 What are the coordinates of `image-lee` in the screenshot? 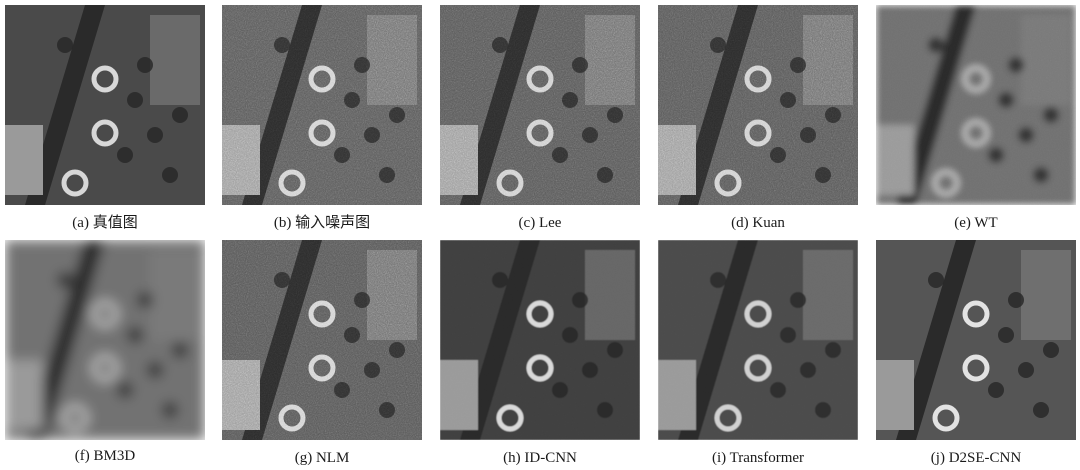 It's located at (540, 105).